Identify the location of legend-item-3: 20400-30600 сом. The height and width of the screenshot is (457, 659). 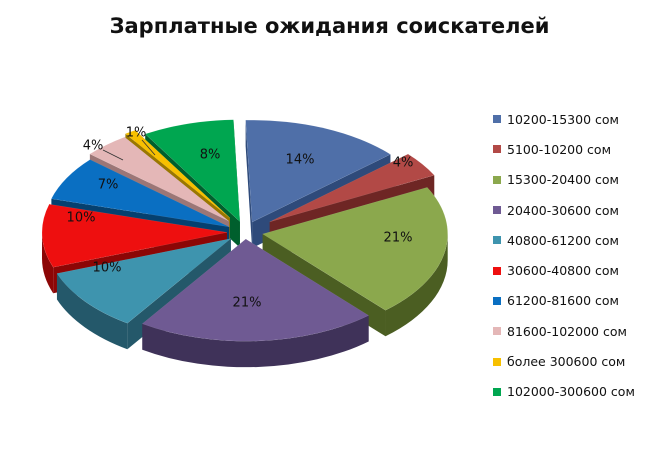
(576, 210).